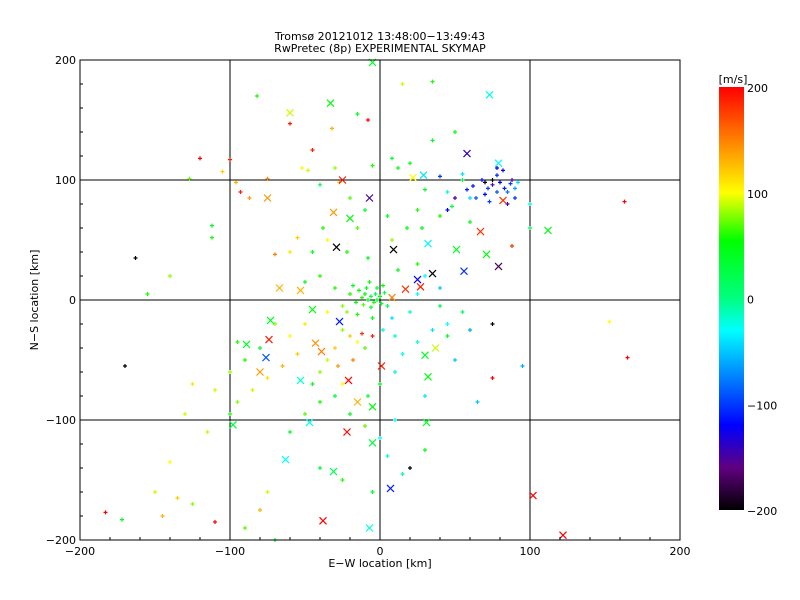 Image resolution: width=800 pixels, height=600 pixels. I want to click on colorbar-tick-label: −200, so click(762, 511).